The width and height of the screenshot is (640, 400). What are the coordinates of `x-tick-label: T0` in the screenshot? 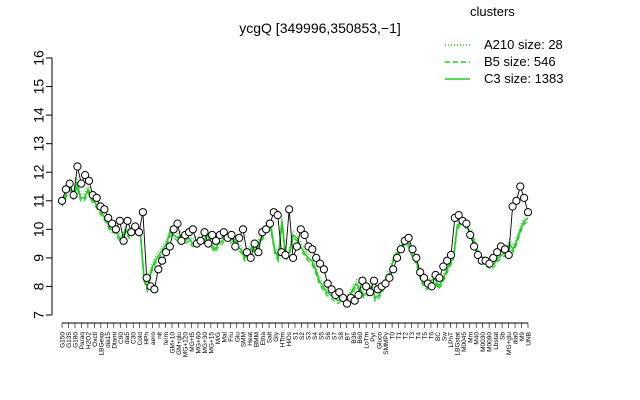 It's located at (393, 336).